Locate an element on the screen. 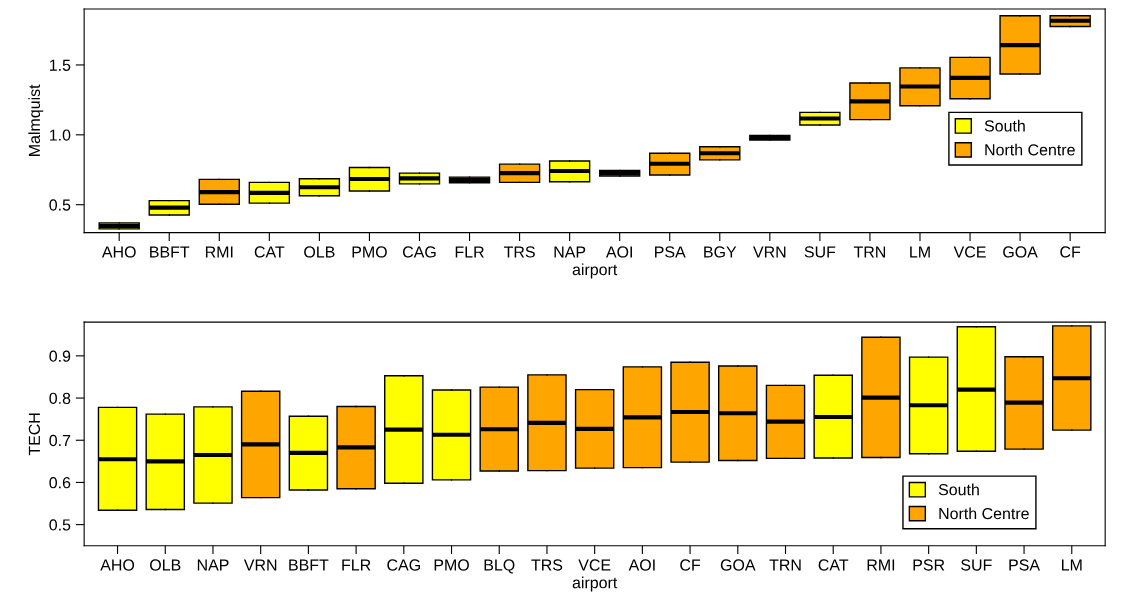  x-tick-label: BGY is located at coordinates (720, 252).